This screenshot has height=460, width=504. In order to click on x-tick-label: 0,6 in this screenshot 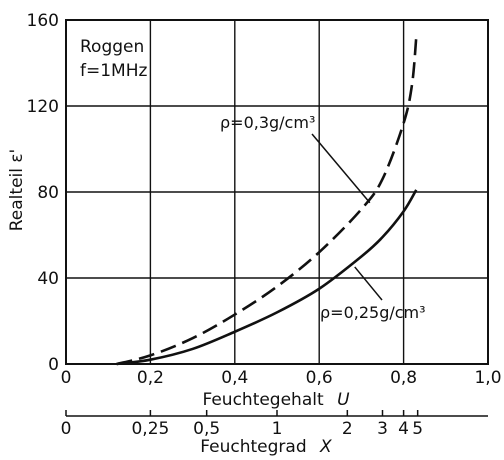, I will do `click(319, 378)`.